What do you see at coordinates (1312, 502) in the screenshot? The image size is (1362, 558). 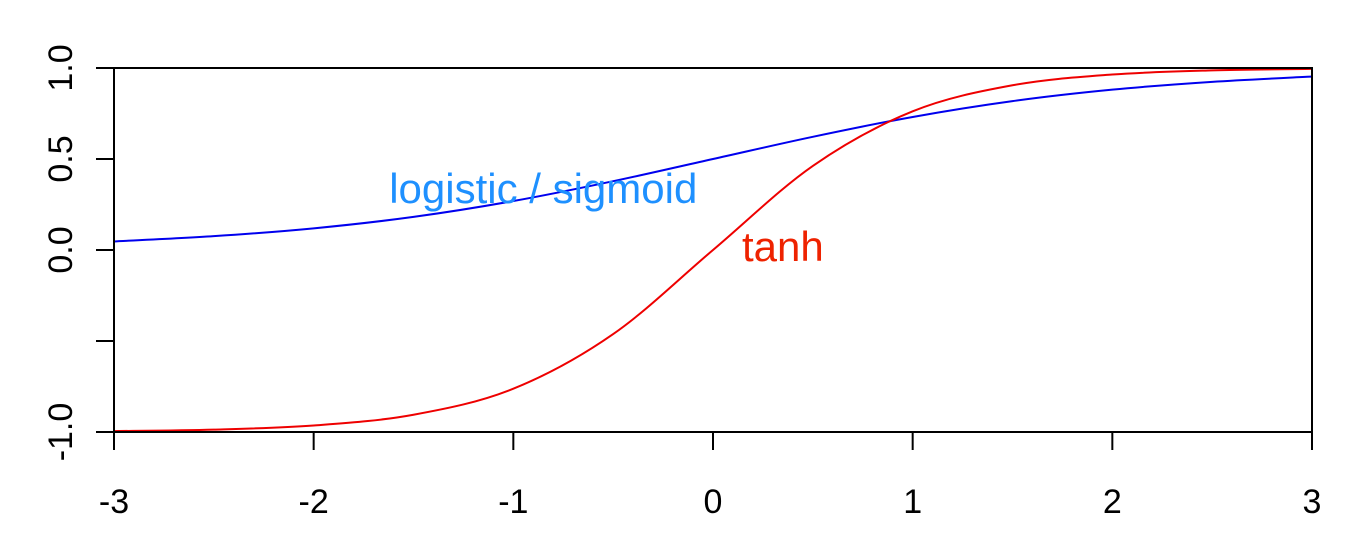 I see `x-tick-label: 3` at bounding box center [1312, 502].